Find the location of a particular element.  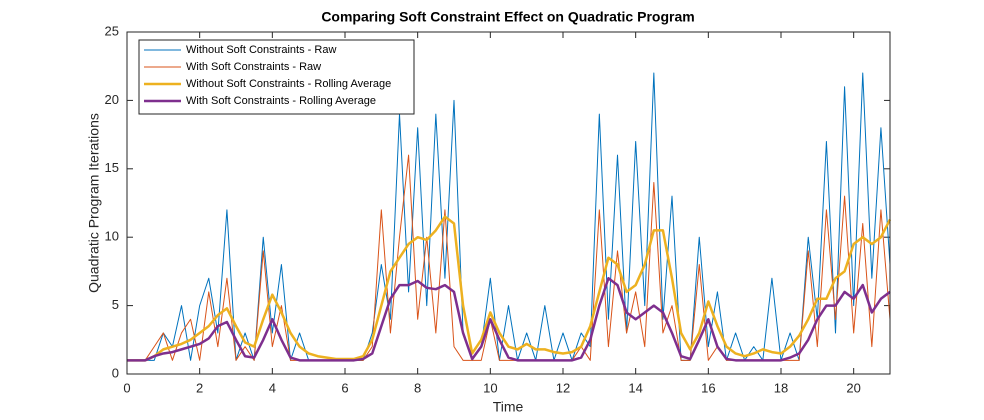

x-tick-label: 4 is located at coordinates (272, 387).